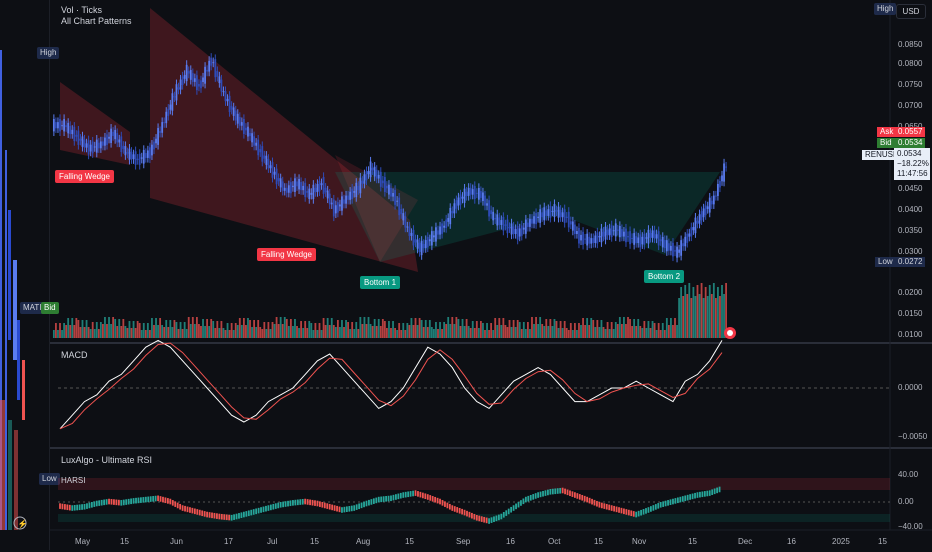 This screenshot has width=932, height=552. Describe the element at coordinates (391, 386) in the screenshot. I see `macd-signal-line` at that location.